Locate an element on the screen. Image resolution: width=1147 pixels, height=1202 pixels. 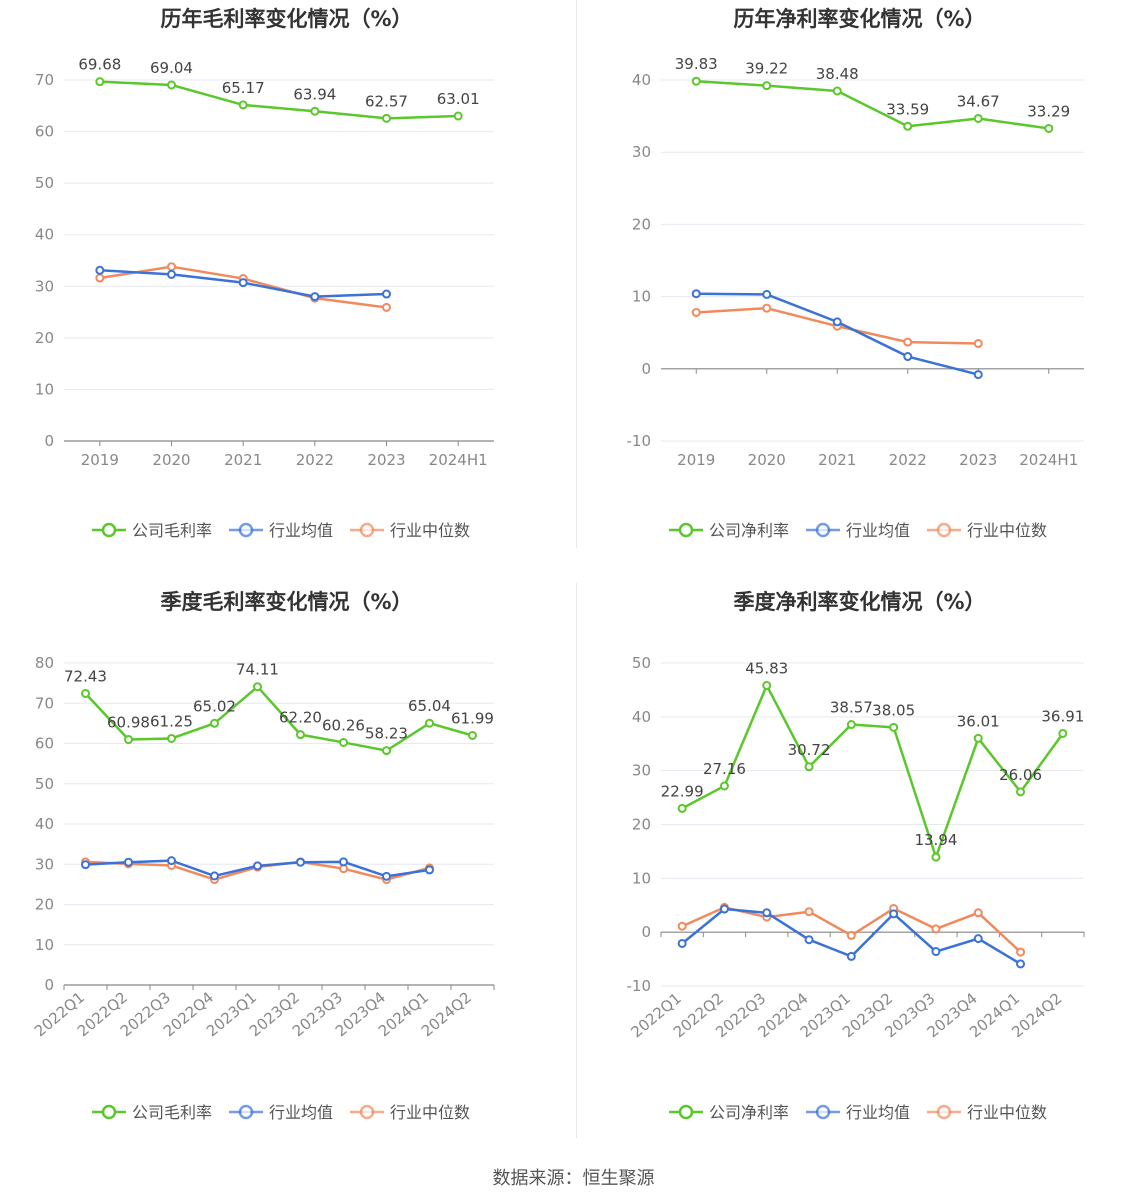
data-label: 39.83 is located at coordinates (696, 64).